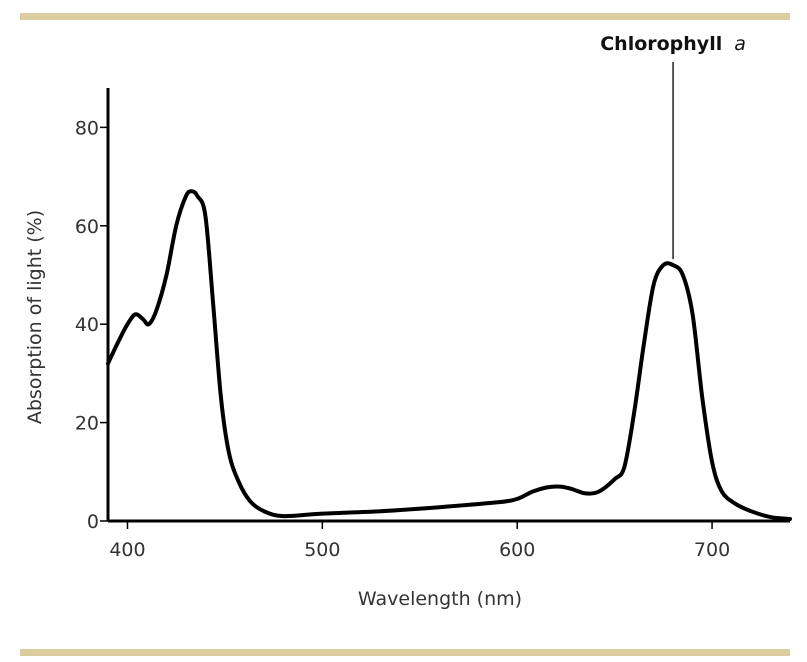 This screenshot has height=662, width=807. I want to click on annotation-label-bold: Chlorophyll, so click(661, 44).